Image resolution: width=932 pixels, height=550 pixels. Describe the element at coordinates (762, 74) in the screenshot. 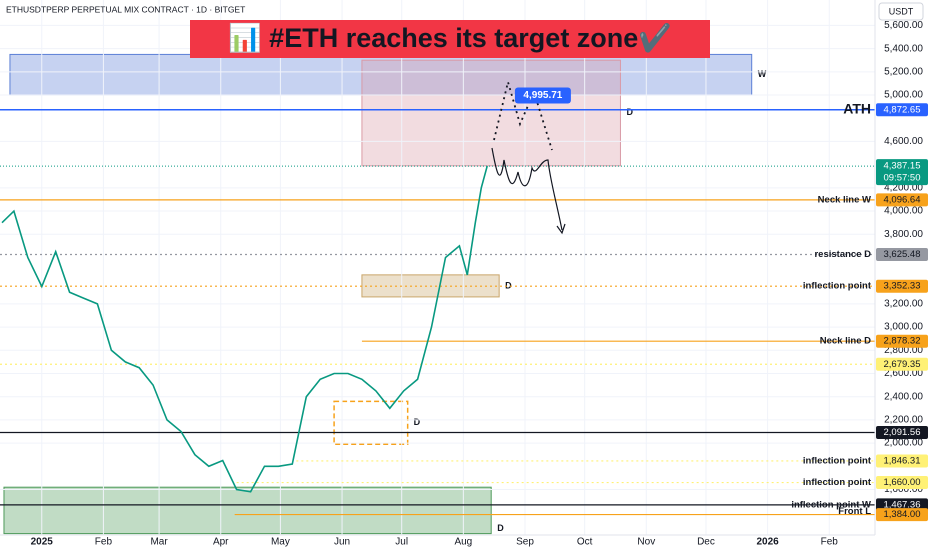

I see `zone-label: W` at that location.